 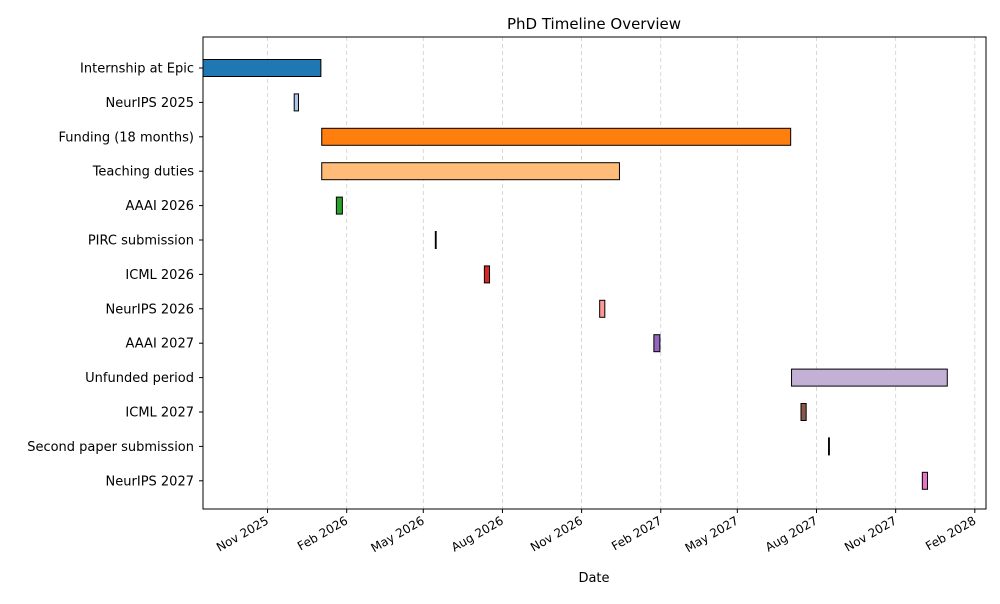 I want to click on y-tick-label-neurips-2026: NeurIPS 2026, so click(x=150, y=309).